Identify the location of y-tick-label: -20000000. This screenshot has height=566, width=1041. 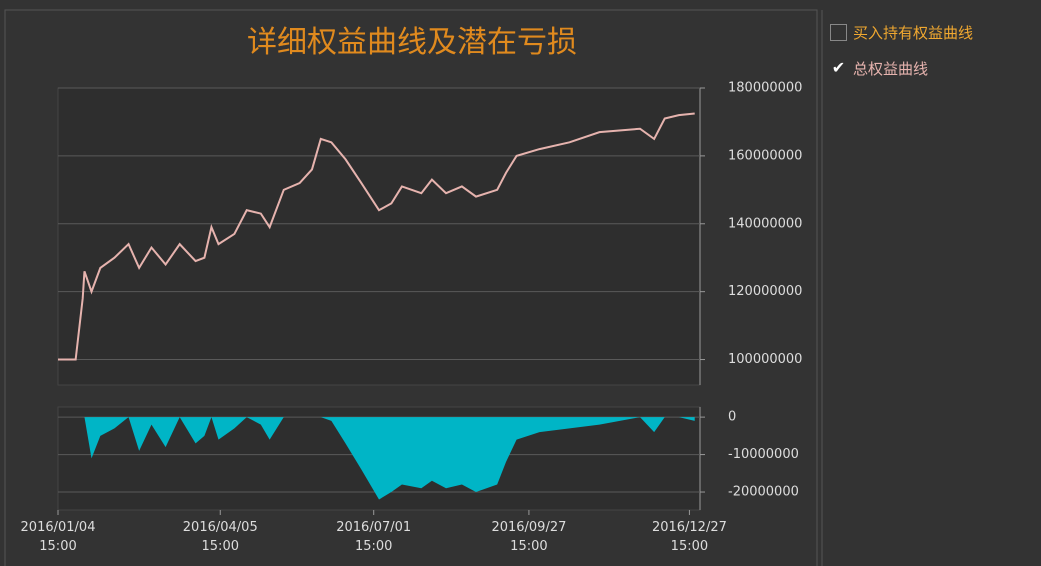
(763, 492).